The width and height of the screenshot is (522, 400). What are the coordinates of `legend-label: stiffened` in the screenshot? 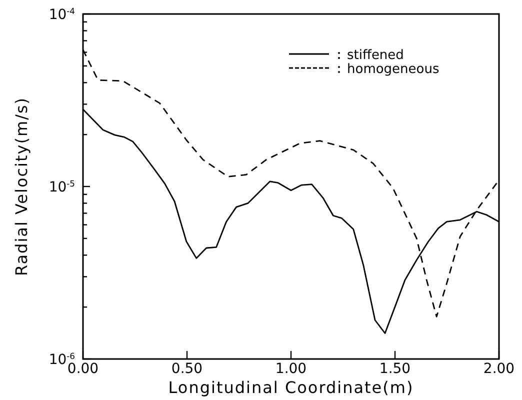 It's located at (375, 55).